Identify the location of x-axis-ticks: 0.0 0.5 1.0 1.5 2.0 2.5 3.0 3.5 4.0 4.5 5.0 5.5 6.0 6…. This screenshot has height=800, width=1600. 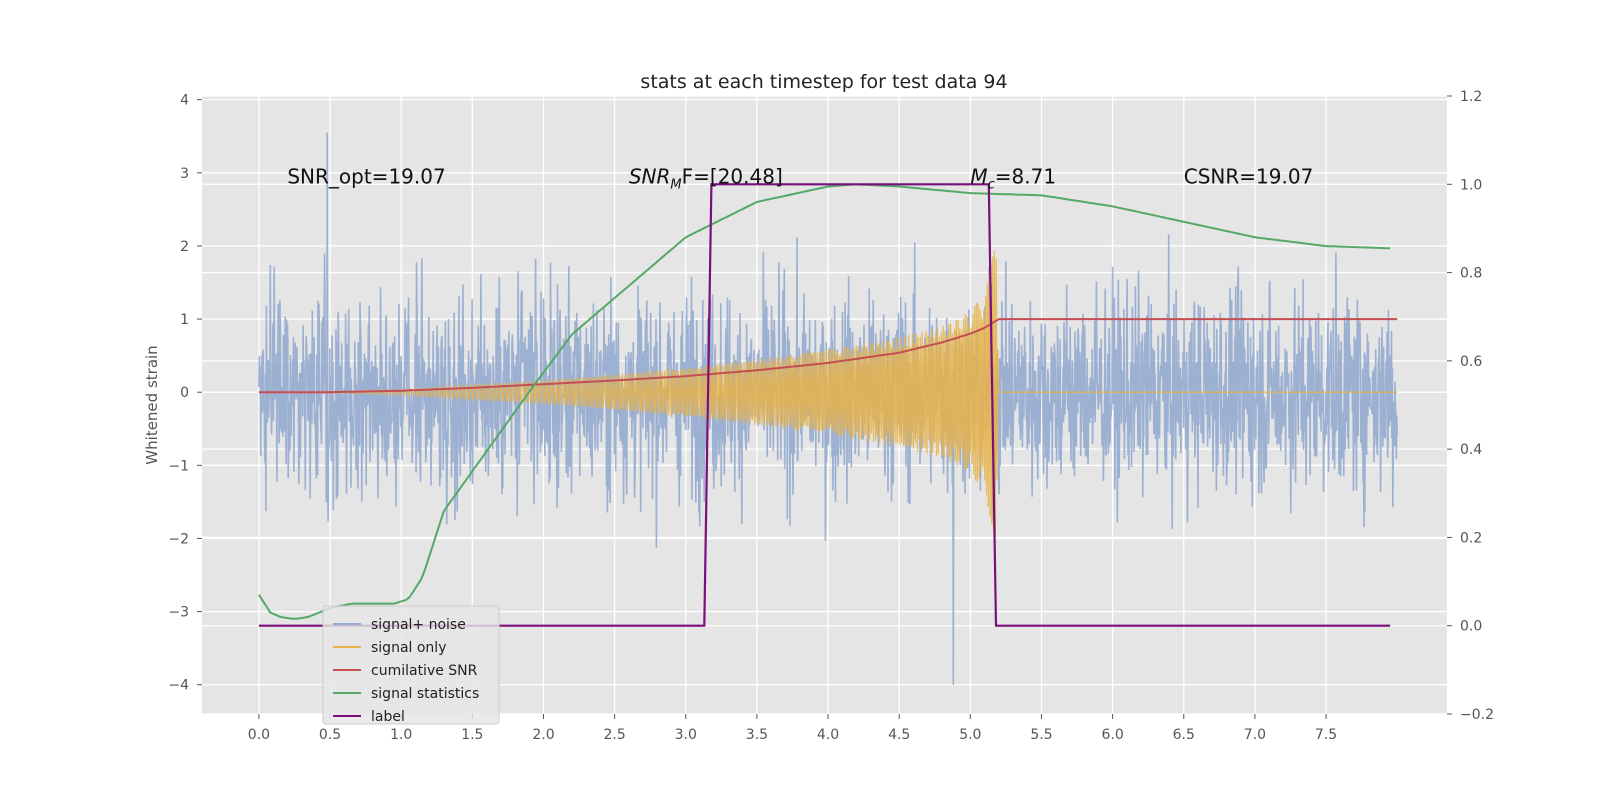
(792, 728).